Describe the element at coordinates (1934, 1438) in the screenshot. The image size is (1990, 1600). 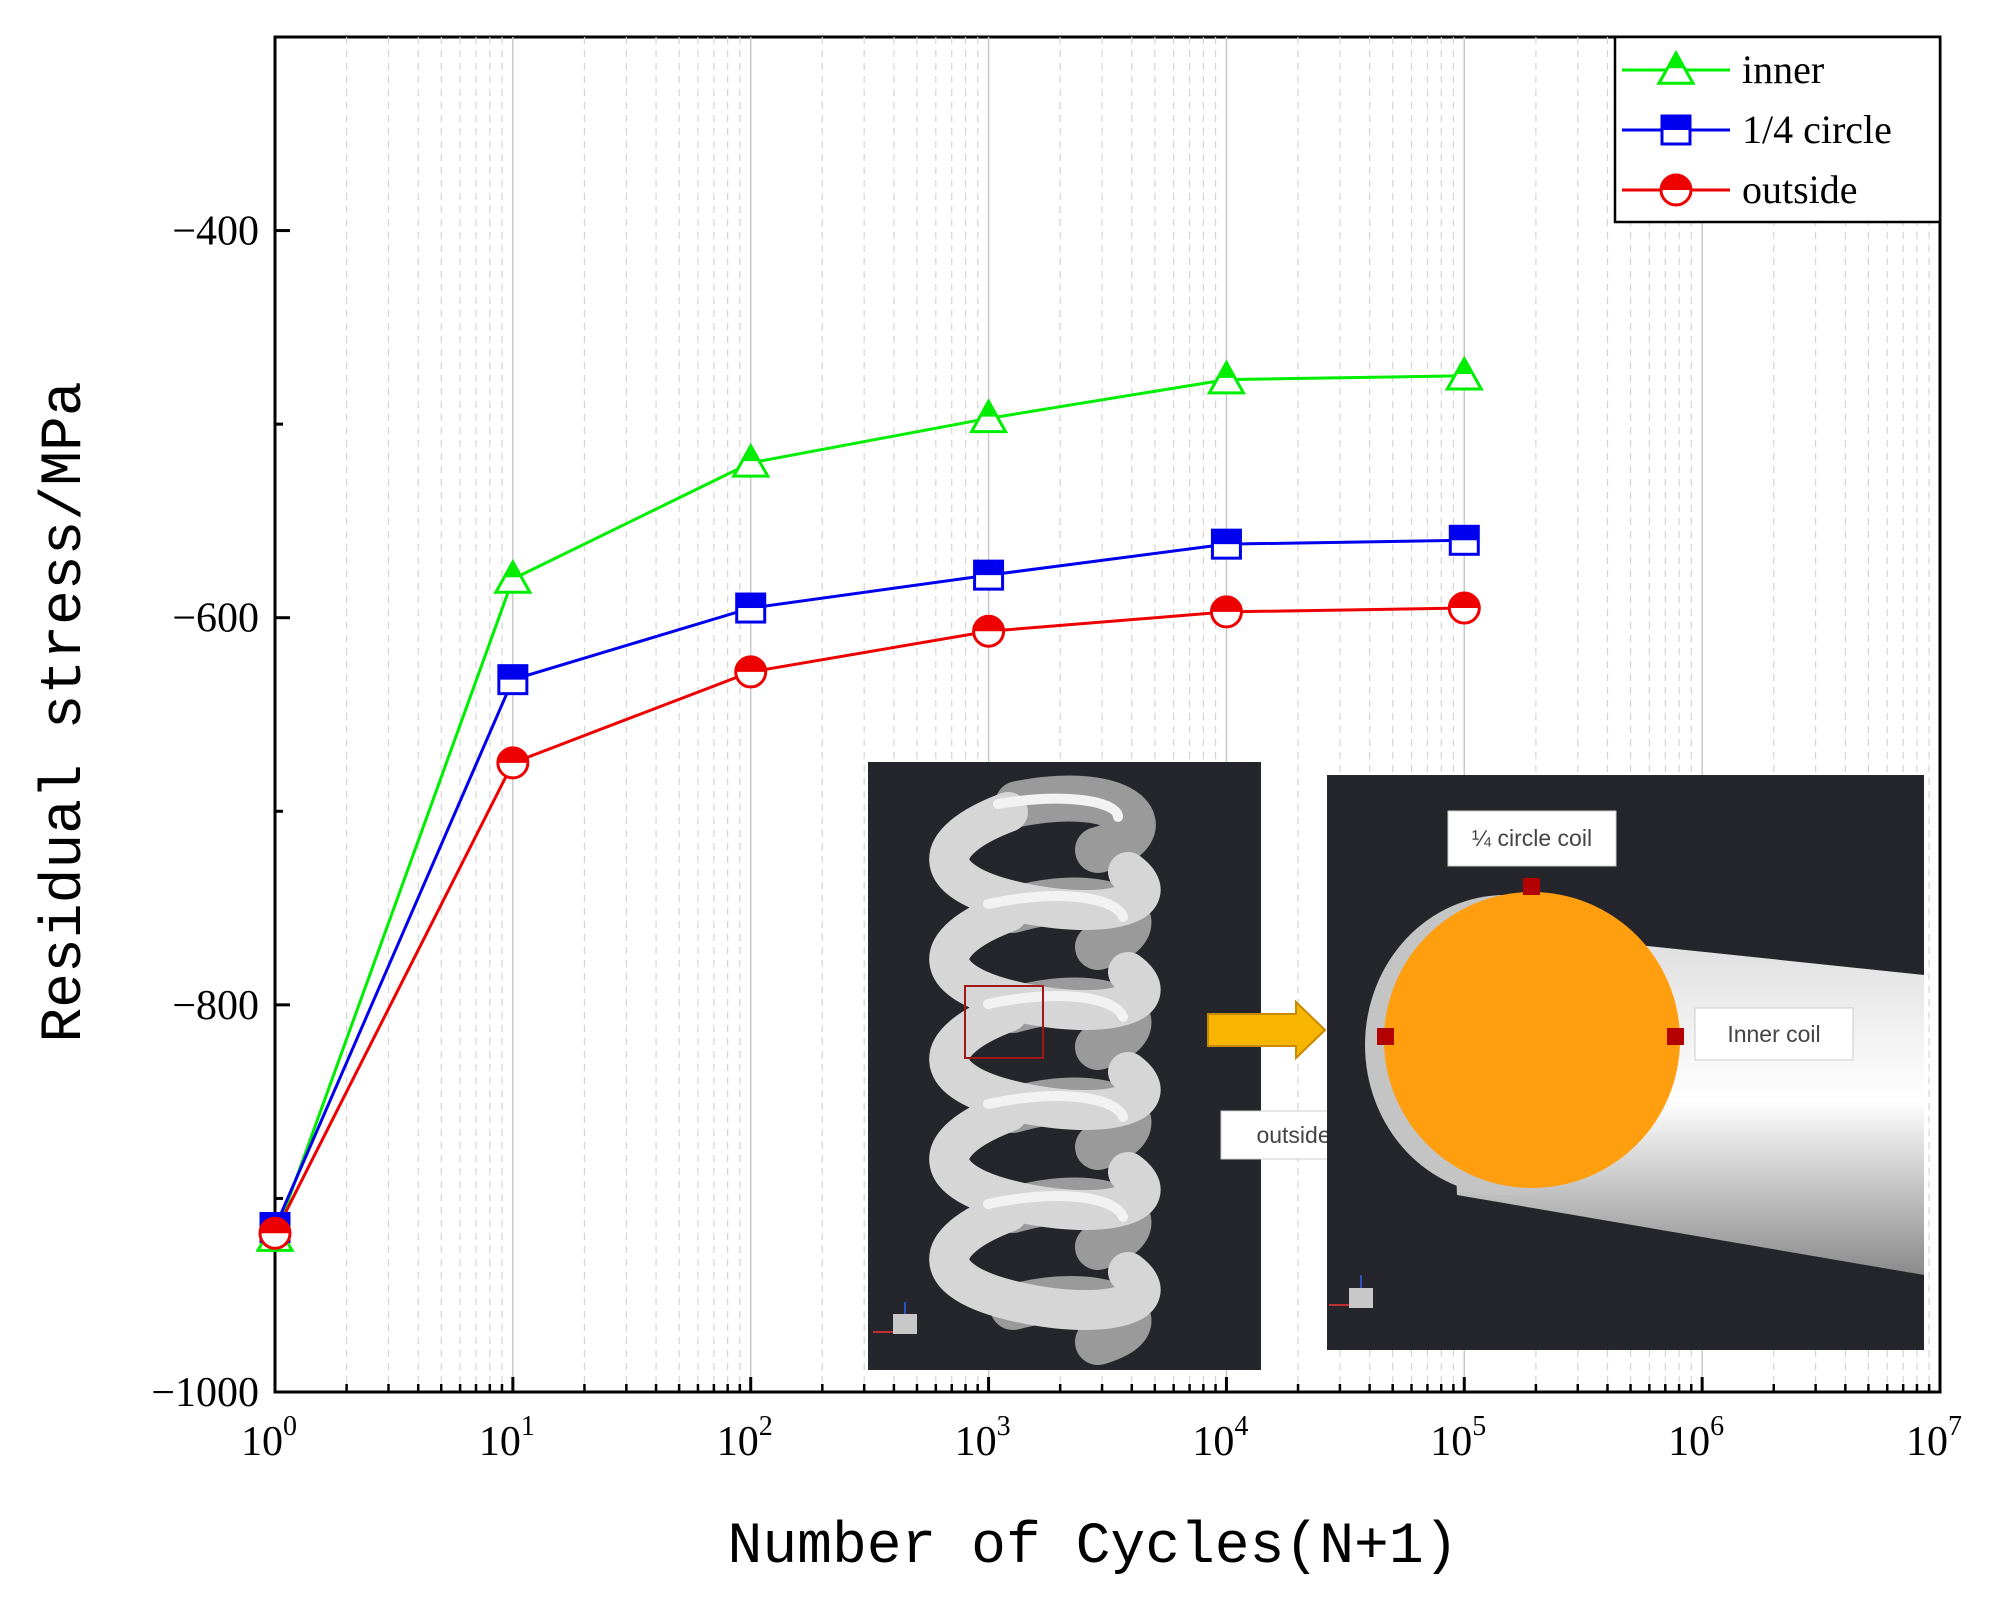
I see `x-tick-label: 10⁷` at that location.